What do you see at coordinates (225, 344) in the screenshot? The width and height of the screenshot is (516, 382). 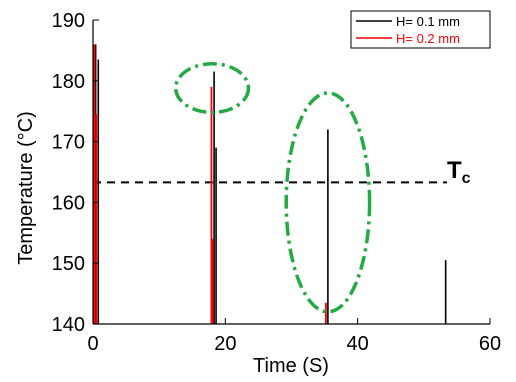 I see `x-tick-label: 20` at bounding box center [225, 344].